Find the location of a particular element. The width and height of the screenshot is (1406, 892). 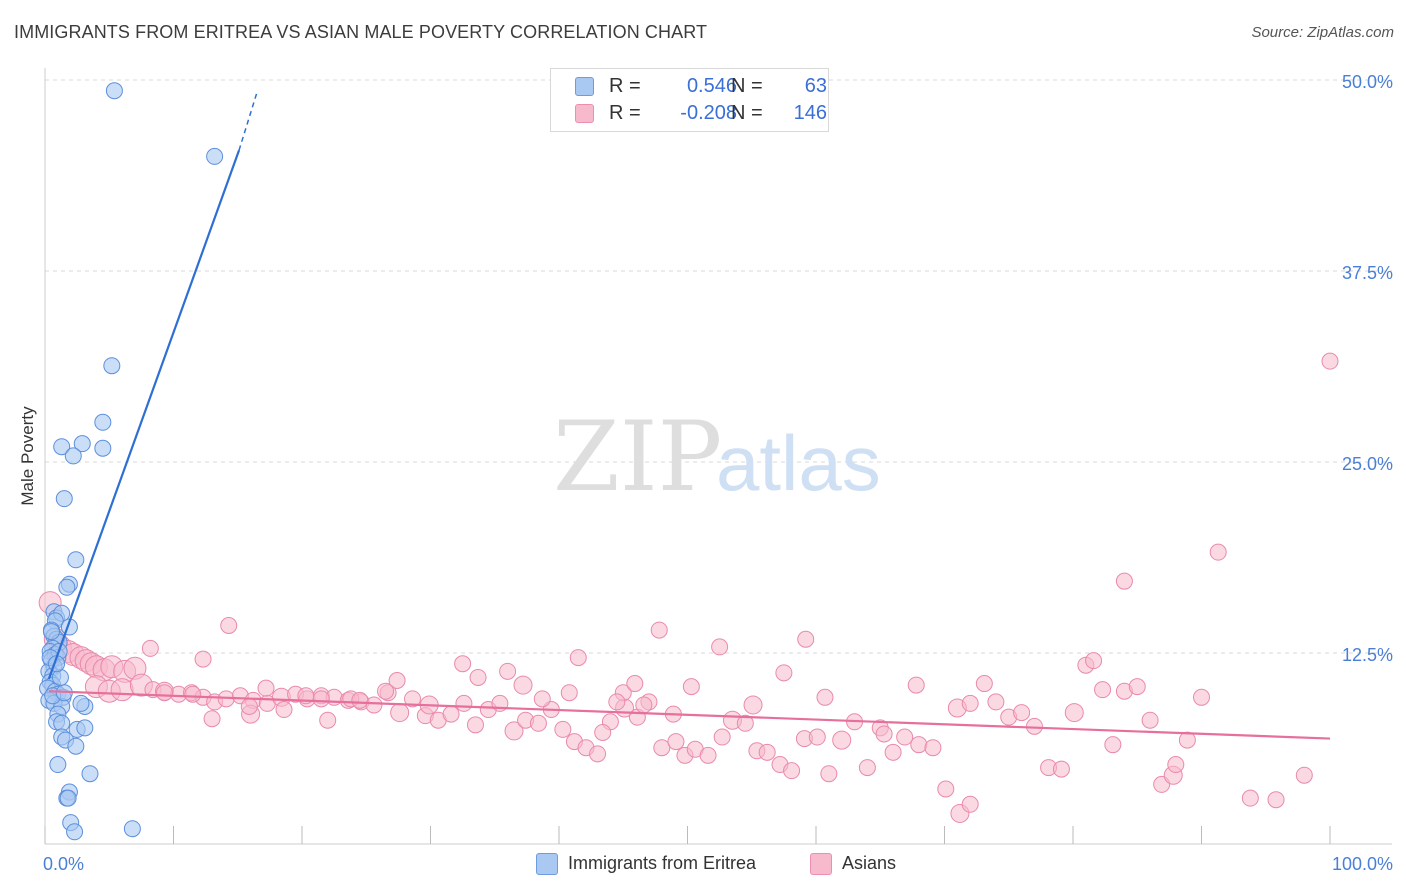

bottom-legend-label-eritrea: Immigrants from Eritrea is located at coordinates (662, 863).